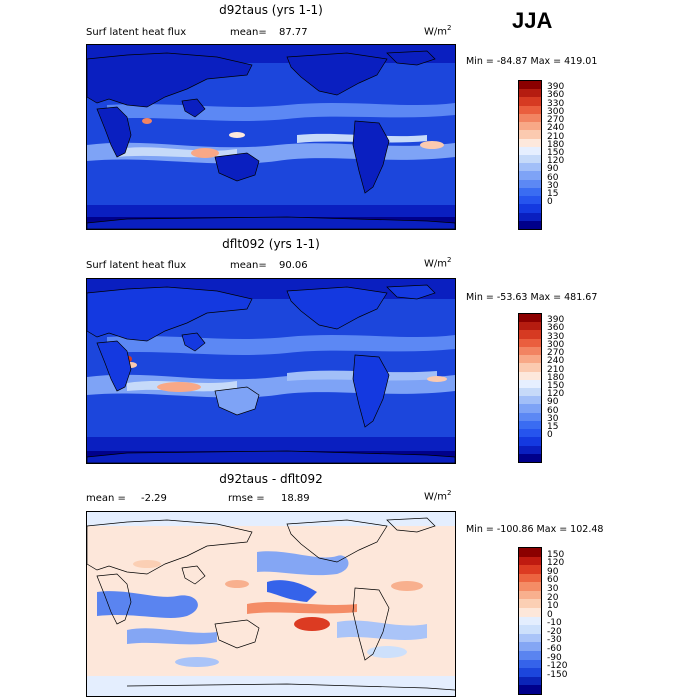  Describe the element at coordinates (271, 604) in the screenshot. I see `panel3-map` at that location.